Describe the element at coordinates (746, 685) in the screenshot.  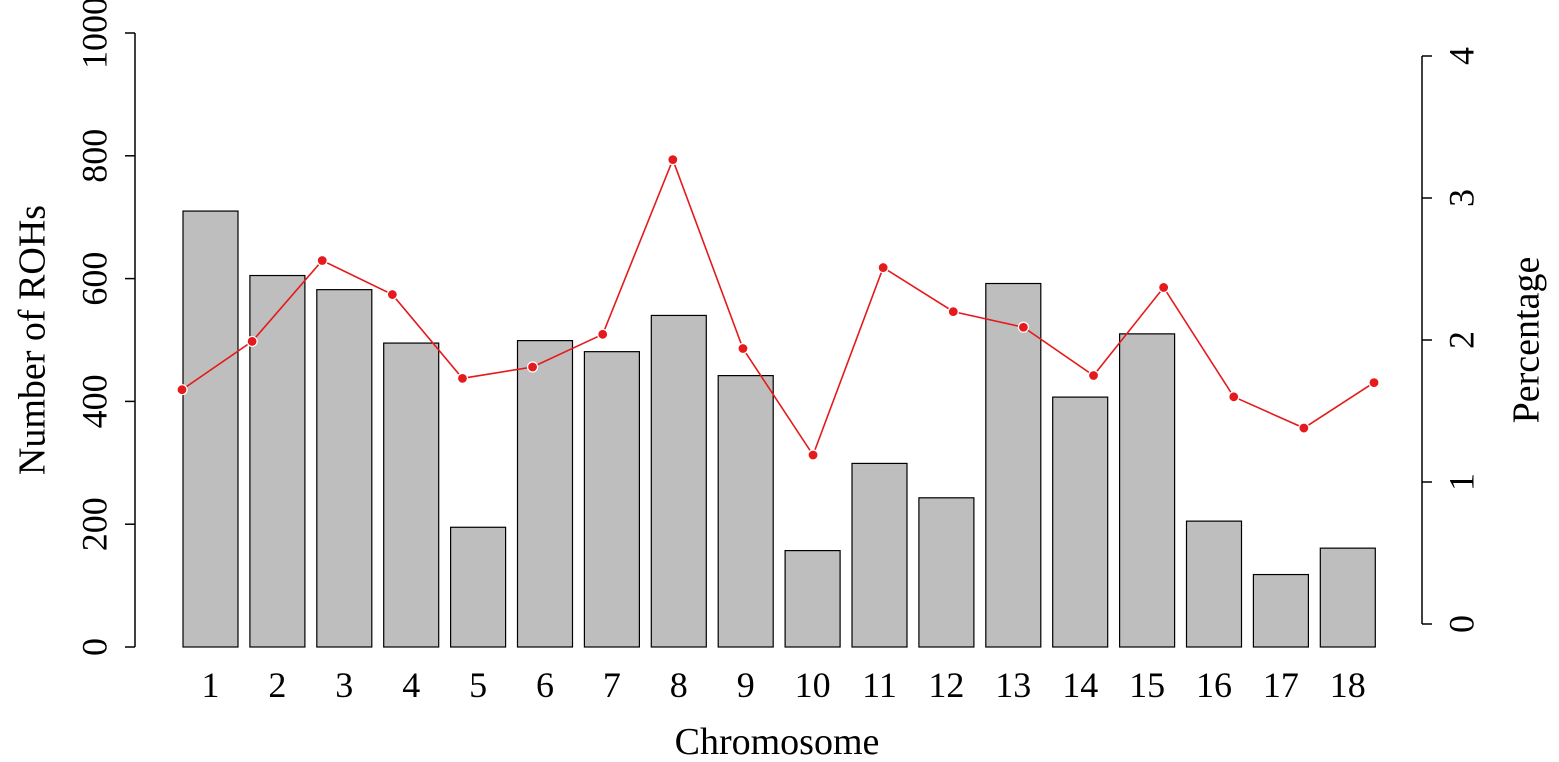
I see `x-axis-tick-label: 9` at that location.